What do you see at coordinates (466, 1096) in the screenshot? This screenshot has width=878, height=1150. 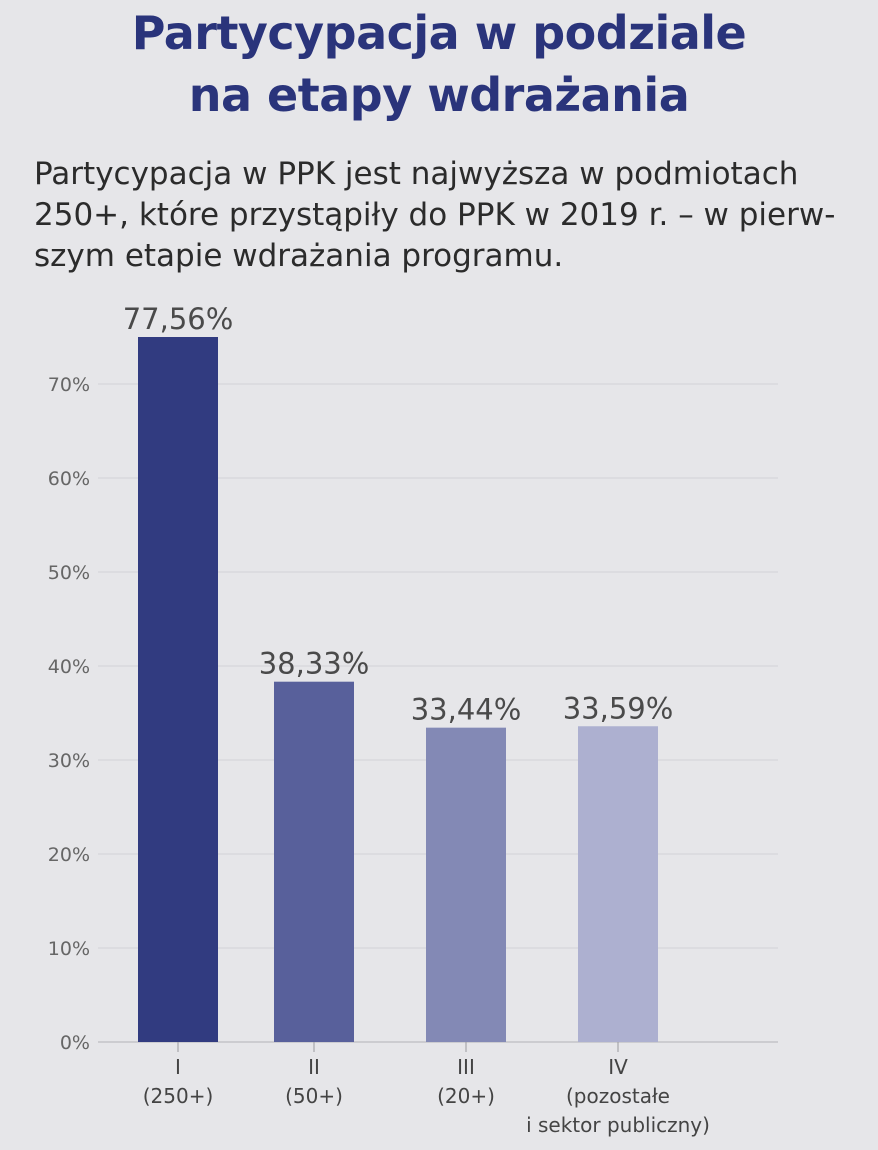 I see `x-tick-label: (20+)` at bounding box center [466, 1096].